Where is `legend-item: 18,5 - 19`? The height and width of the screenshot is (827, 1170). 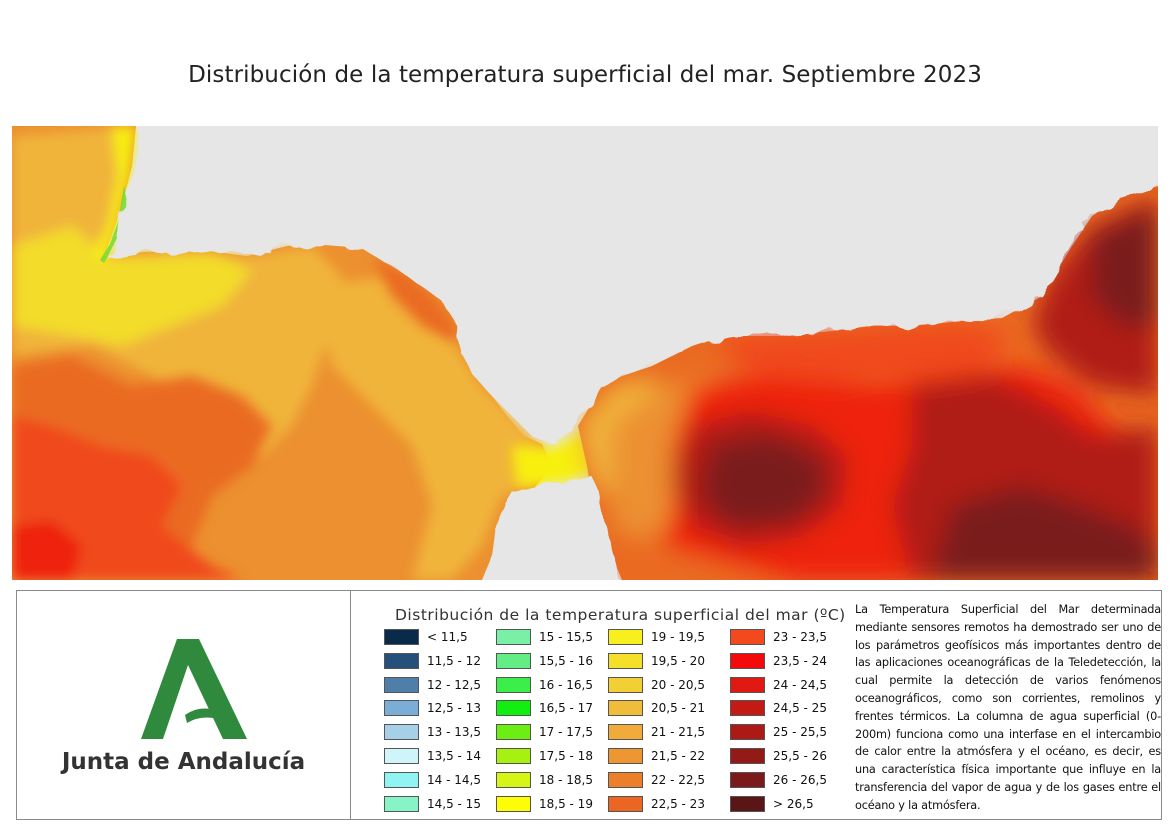 legend-item: 18,5 - 19 is located at coordinates (561, 804).